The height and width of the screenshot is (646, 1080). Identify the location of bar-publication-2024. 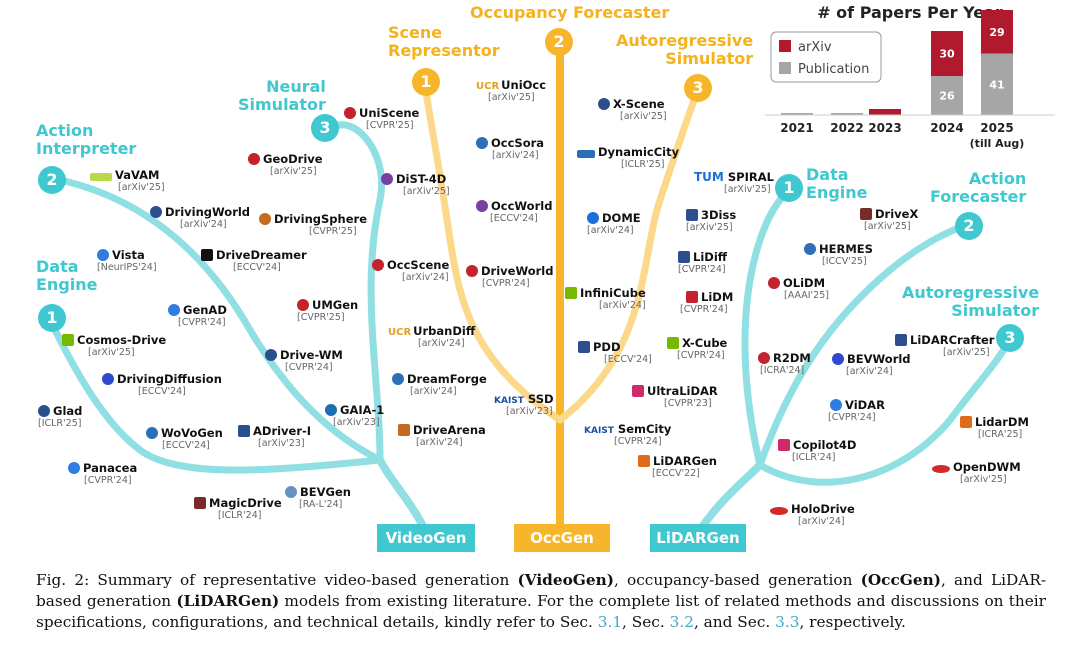
(947, 95).